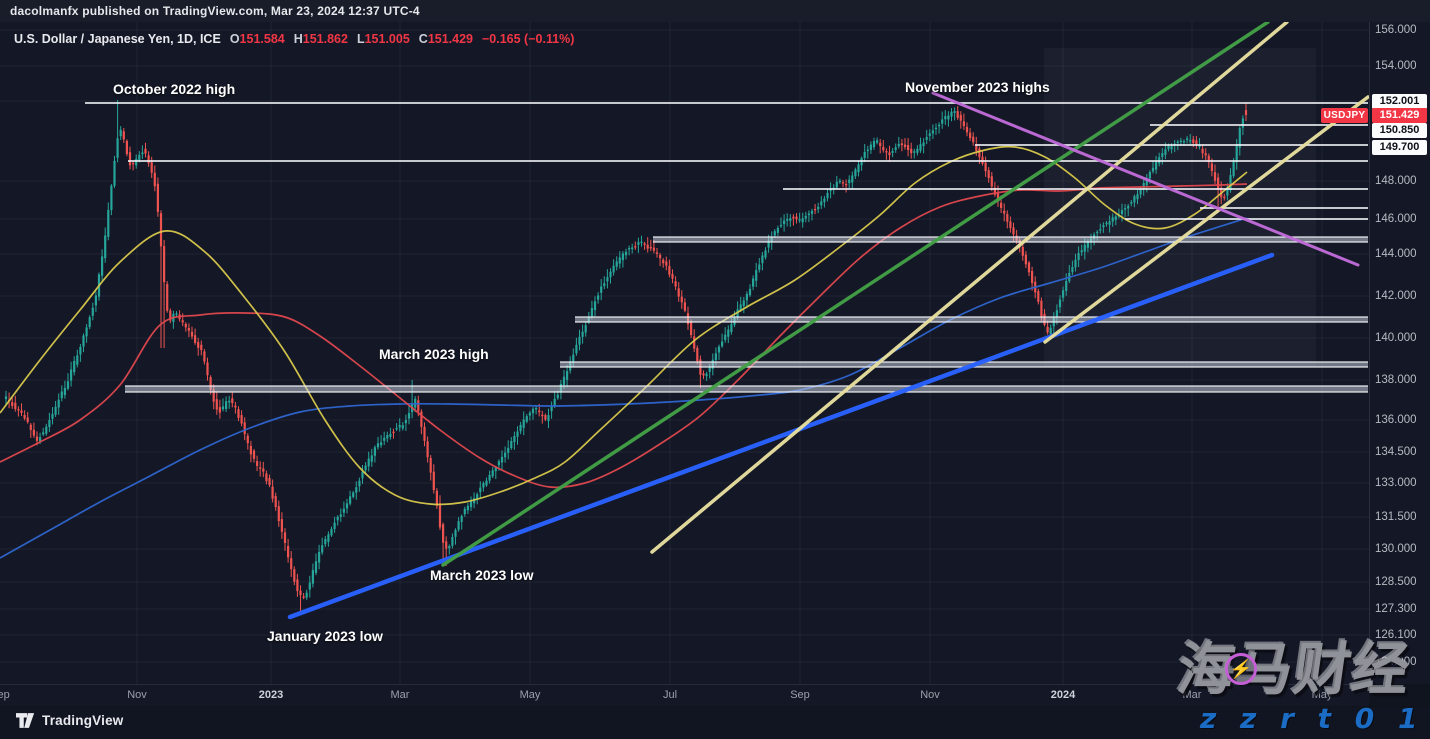  Describe the element at coordinates (1396, 452) in the screenshot. I see `price-axis-label: 134.500` at that location.